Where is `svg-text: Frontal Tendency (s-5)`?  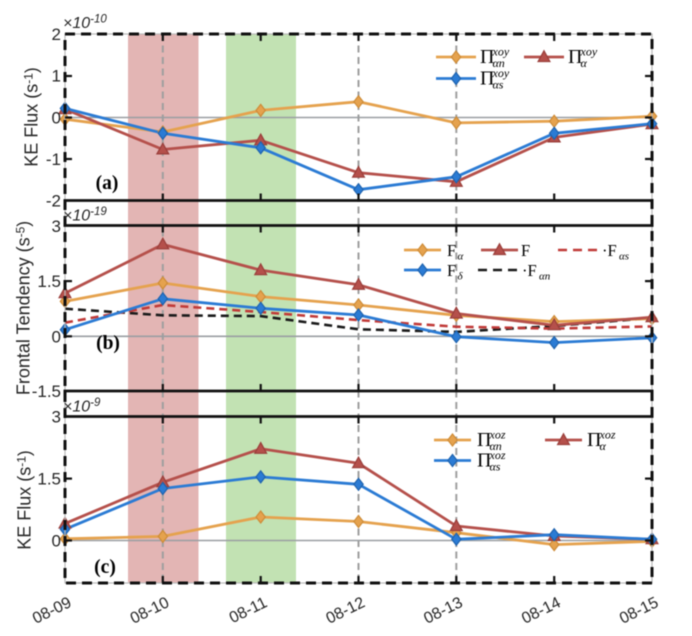 svg-text: Frontal Tendency (s-5) is located at coordinates (24, 308).